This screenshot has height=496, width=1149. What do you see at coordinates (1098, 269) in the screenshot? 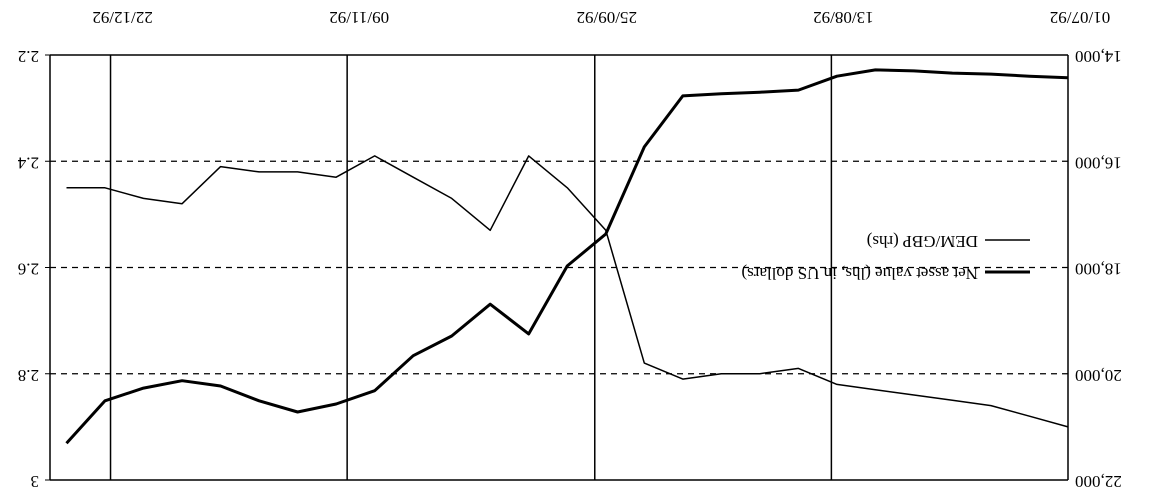
I see `y-tick-label: 18,000` at bounding box center [1098, 269].